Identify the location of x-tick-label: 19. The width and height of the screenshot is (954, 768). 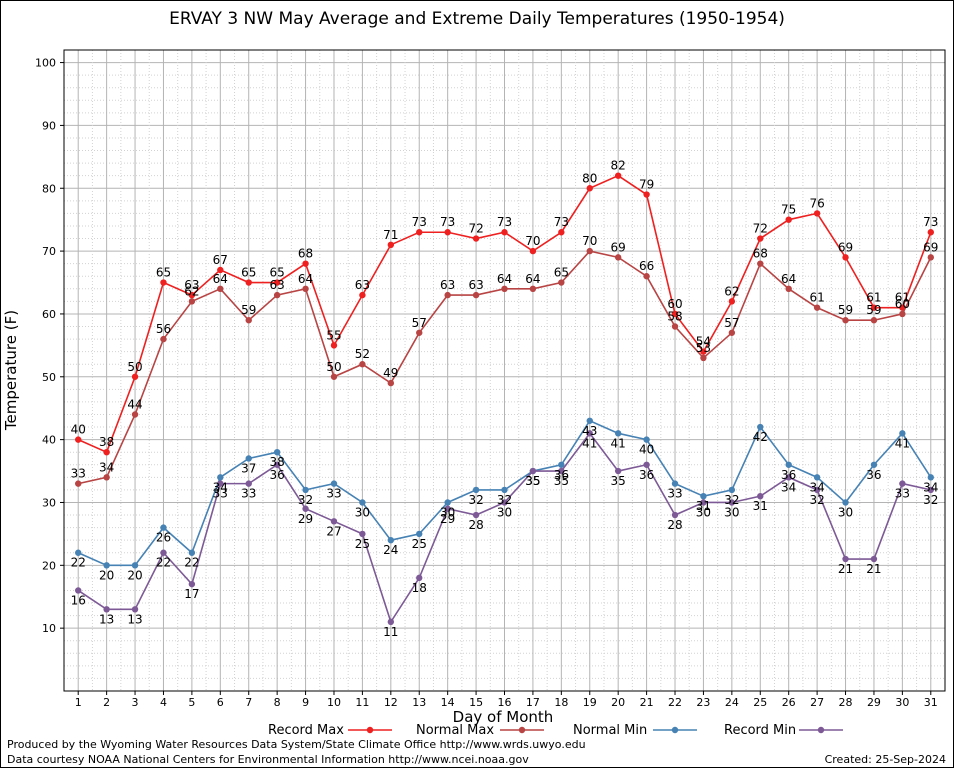
(590, 702).